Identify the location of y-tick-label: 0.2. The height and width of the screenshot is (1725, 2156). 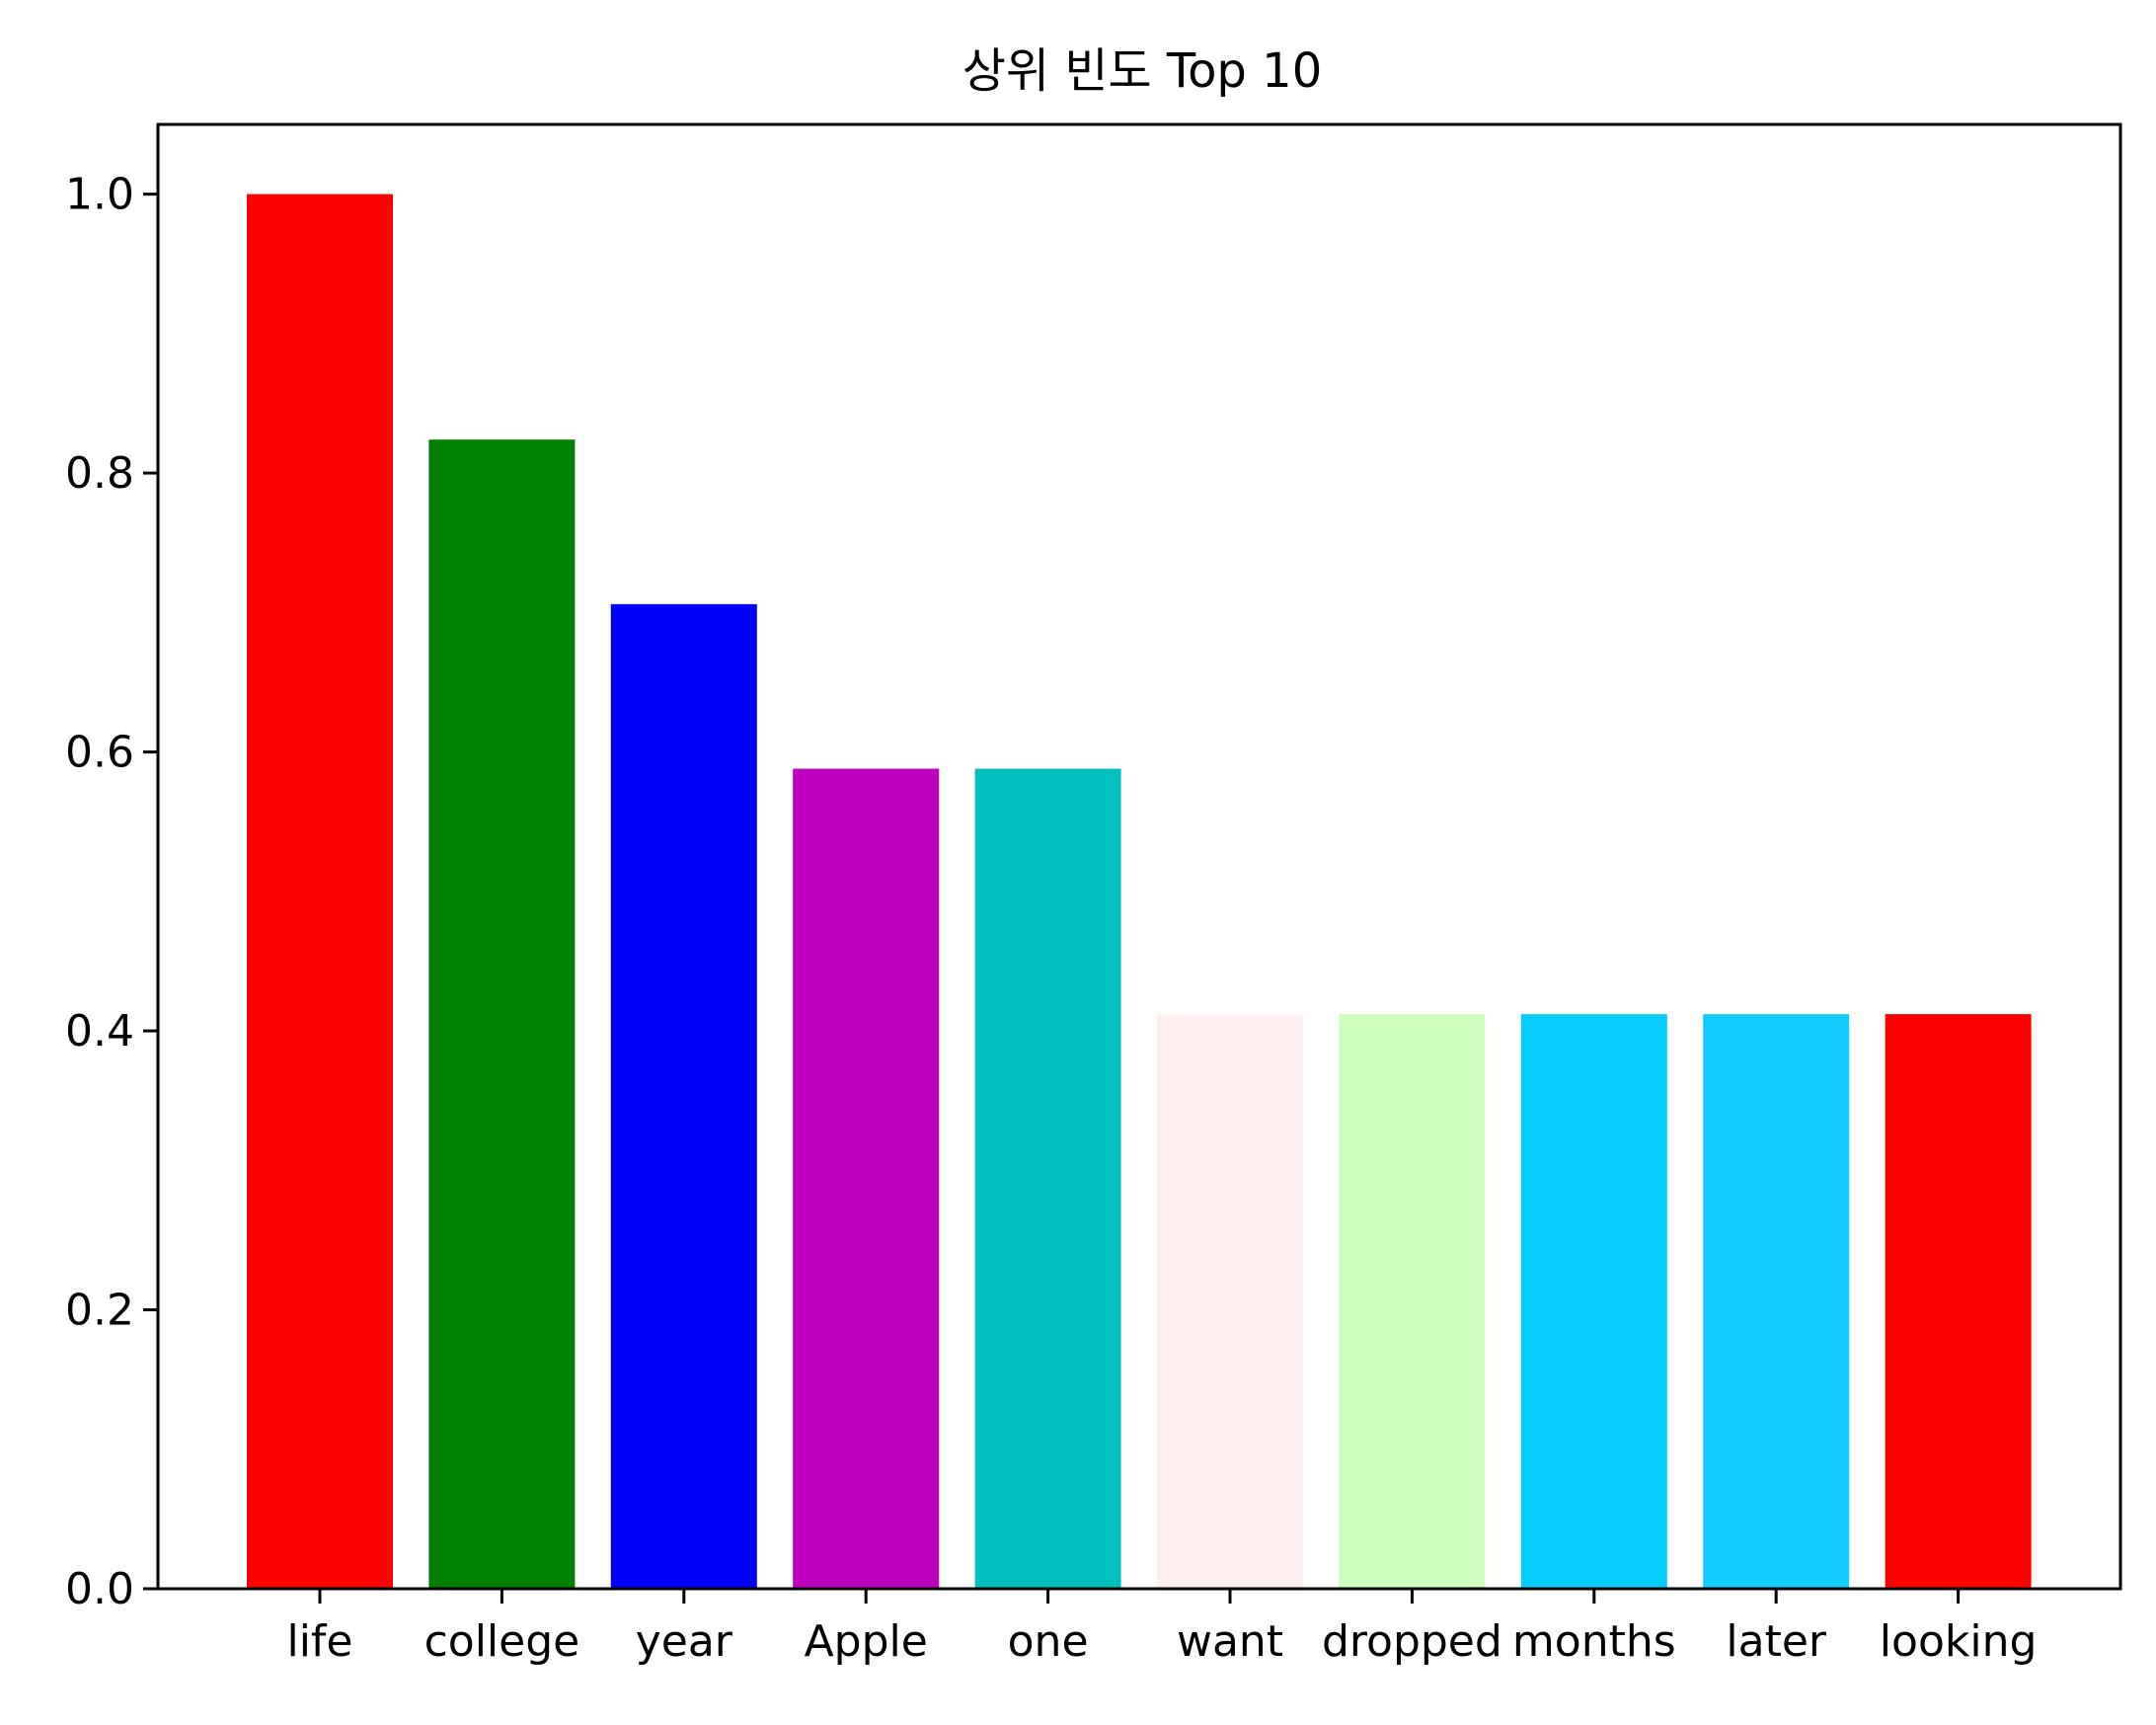
(99, 1311).